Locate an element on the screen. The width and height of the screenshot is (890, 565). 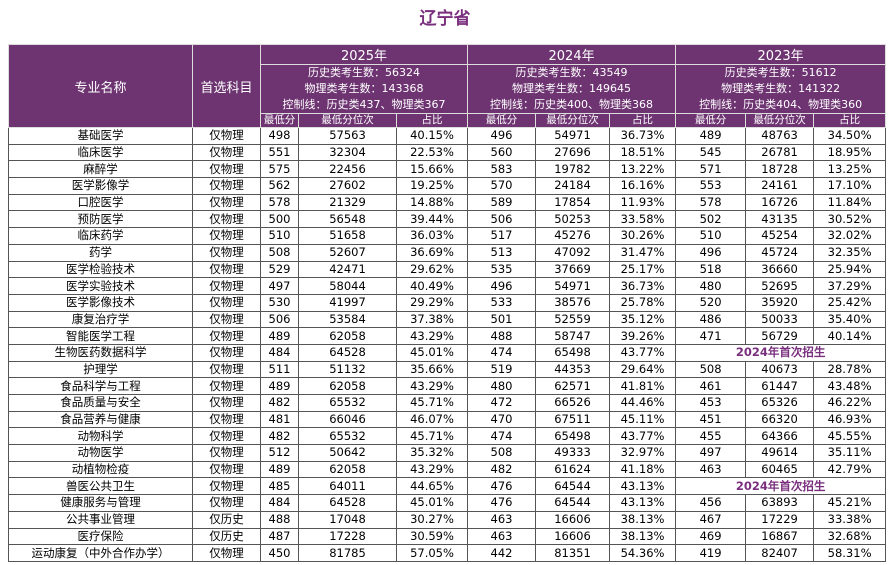
value-cell: 47092 is located at coordinates (573, 252).